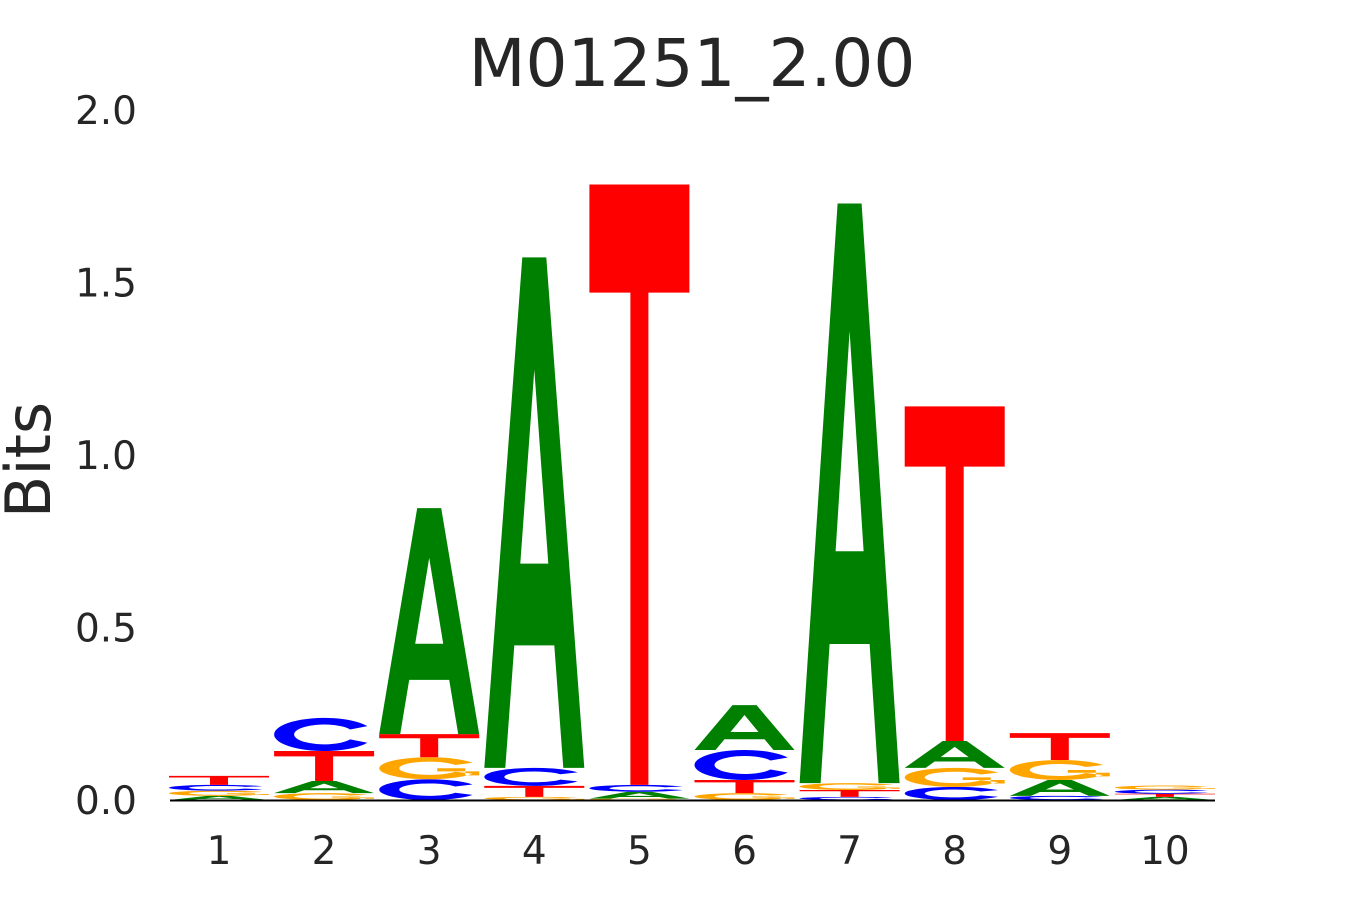 The height and width of the screenshot is (900, 1350). I want to click on y-tick-label: 0.5, so click(106, 629).